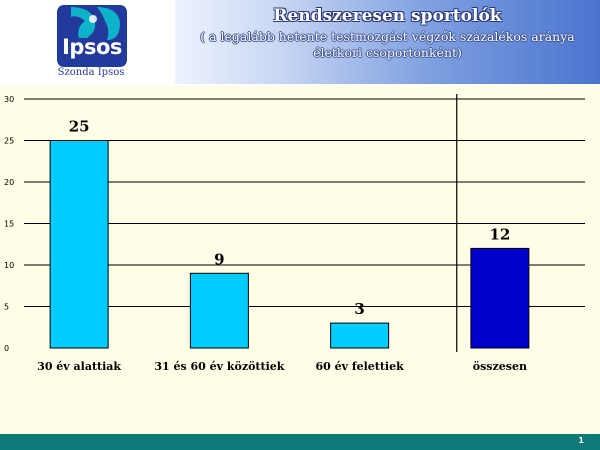 Image resolution: width=600 pixels, height=450 pixels. Describe the element at coordinates (9, 182) in the screenshot. I see `y-tick-label: 20` at that location.